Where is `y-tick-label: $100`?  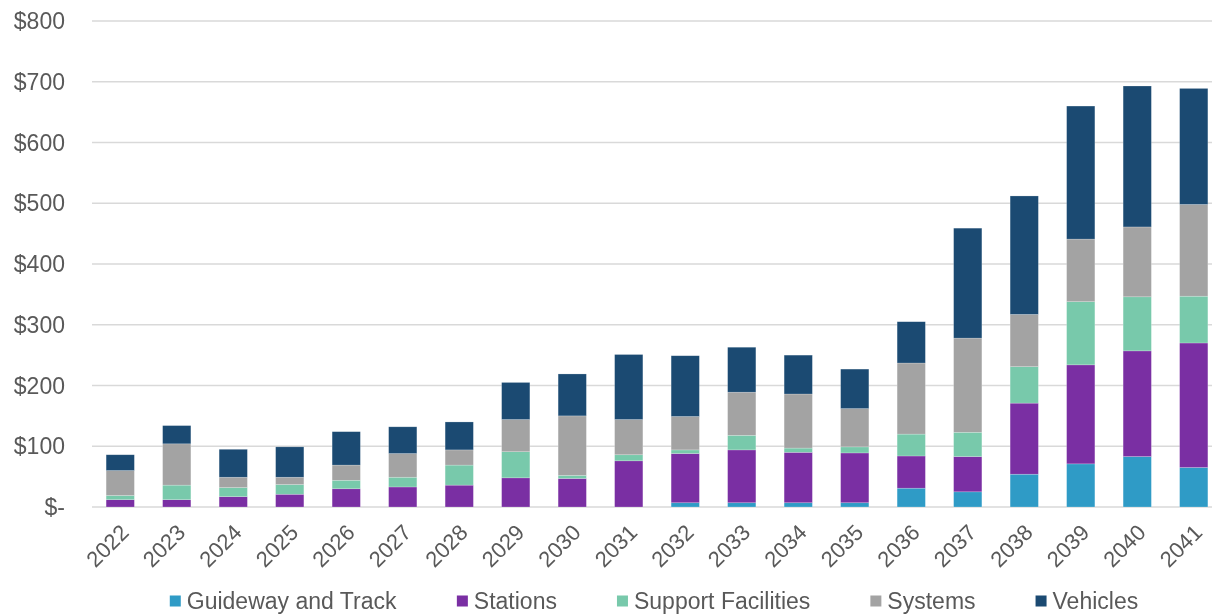
y-tick-label: $100 is located at coordinates (39, 446).